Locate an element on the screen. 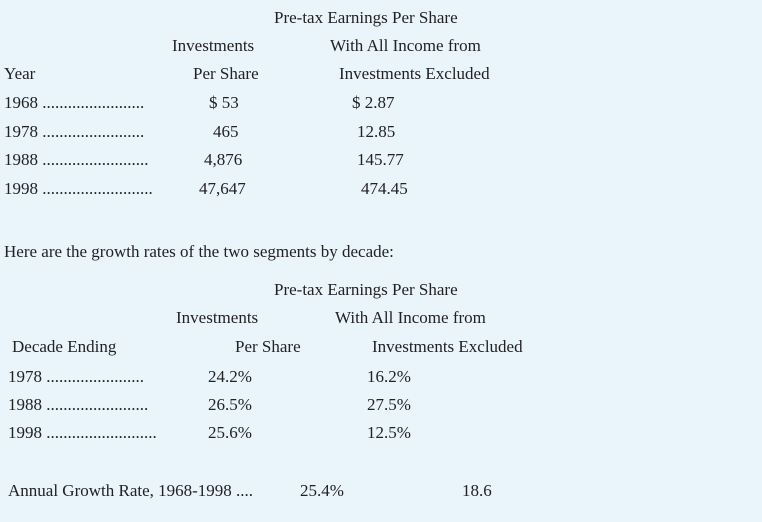 This screenshot has width=762, height=522. table1-pretax-header-line3: Investments Excluded is located at coordinates (414, 73).